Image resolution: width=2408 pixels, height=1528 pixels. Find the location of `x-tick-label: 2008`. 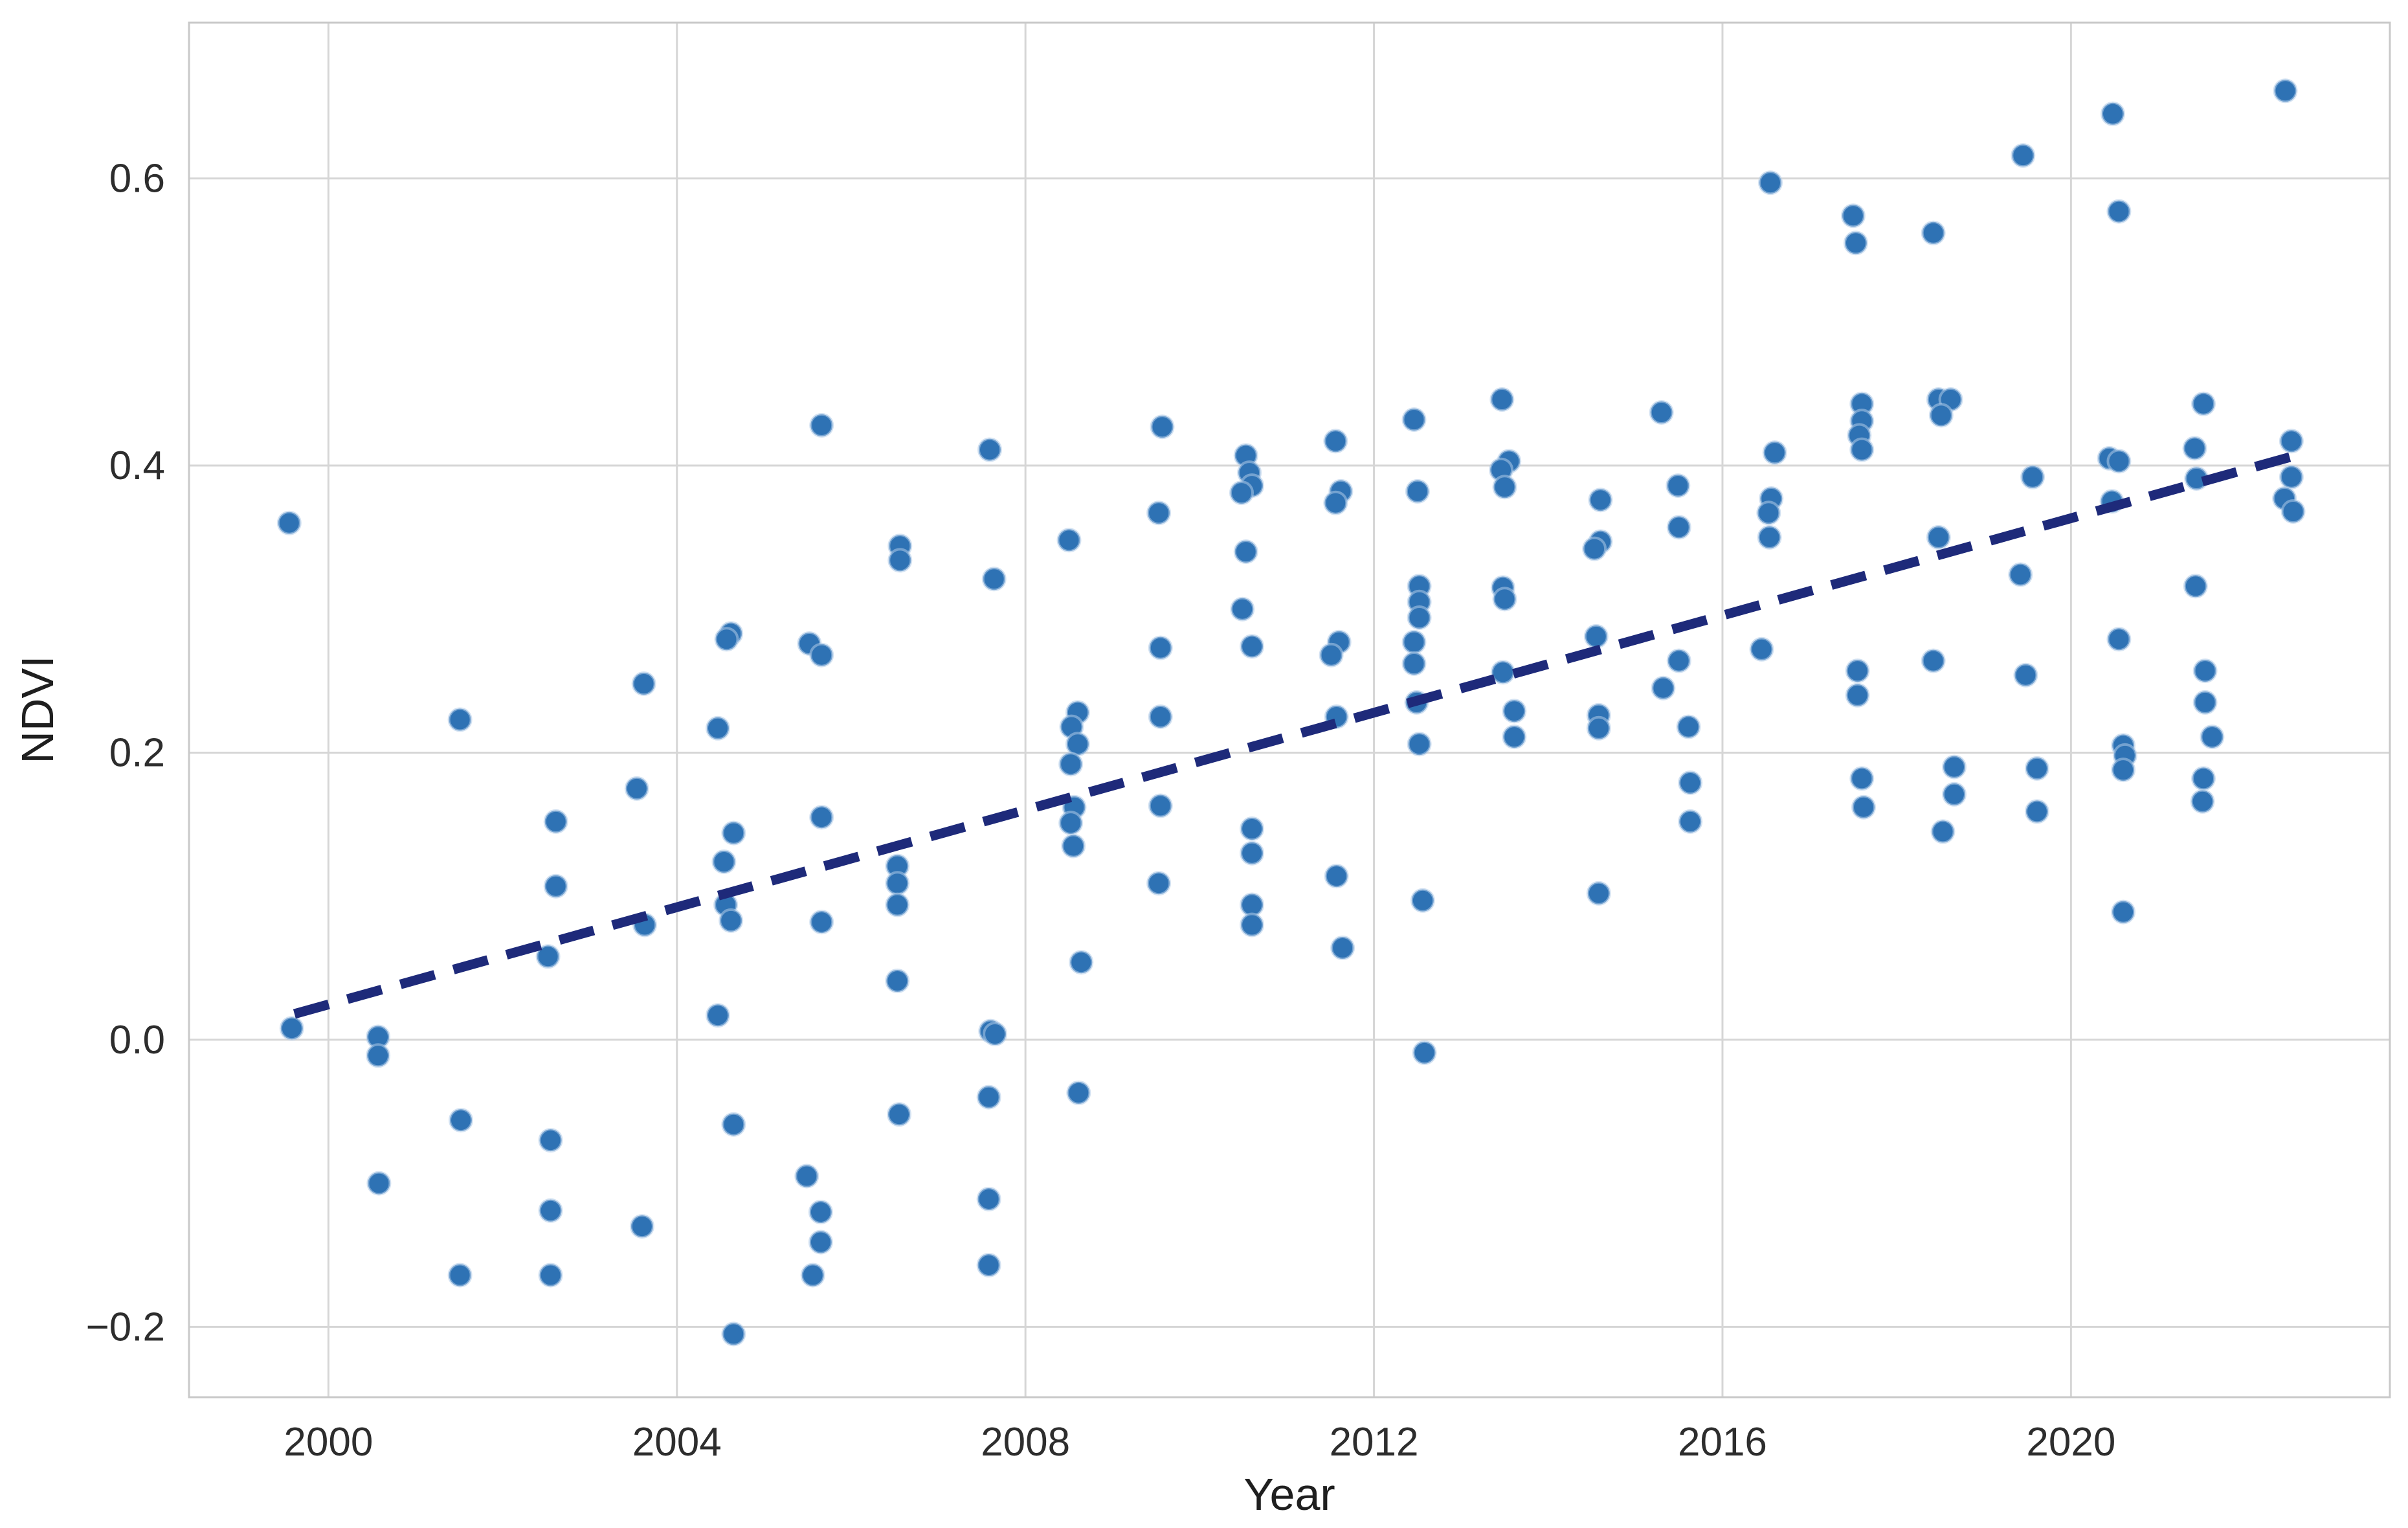

x-tick-label: 2008 is located at coordinates (1025, 1442).